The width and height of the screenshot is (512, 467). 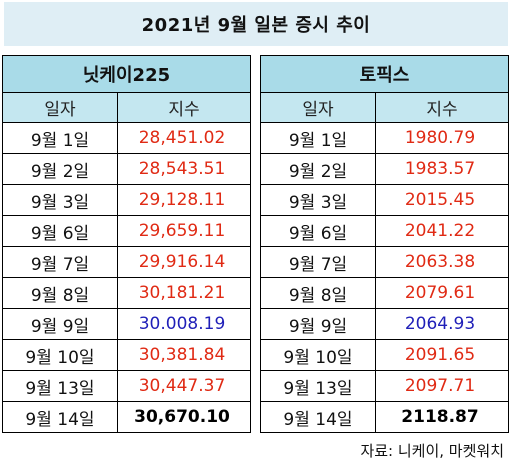 I want to click on table-row: 9월 2일 1983.57, so click(x=384, y=169).